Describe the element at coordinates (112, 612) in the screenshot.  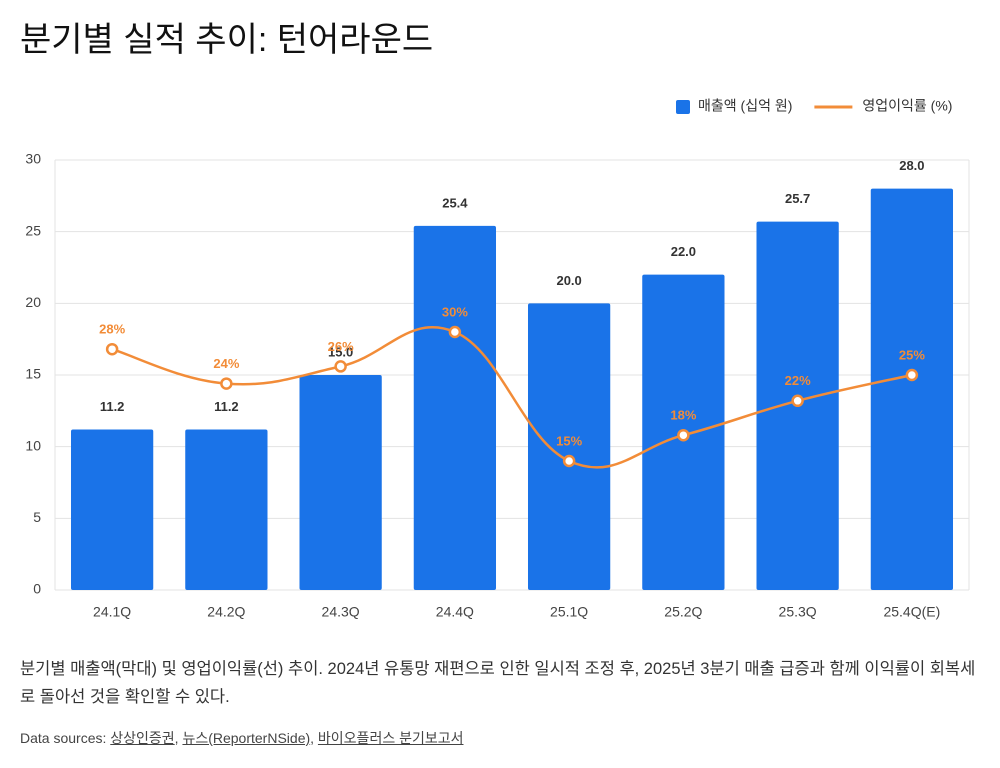
I see `x-tick-label: 24.1Q` at that location.